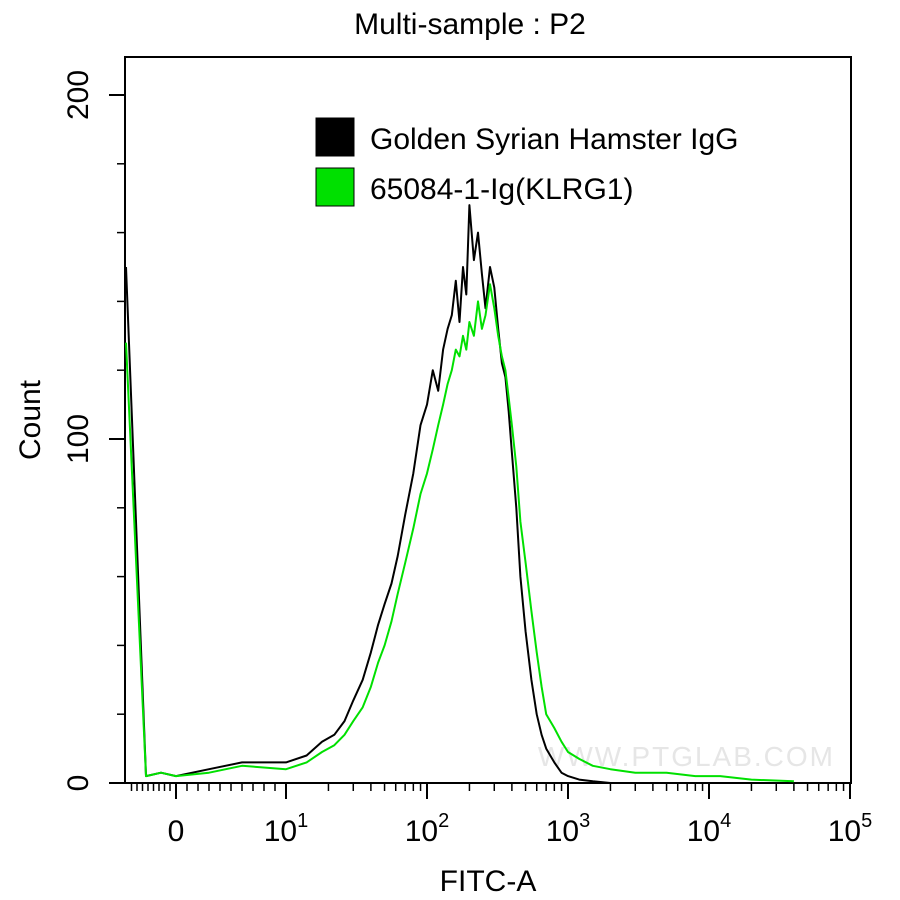  What do you see at coordinates (686, 756) in the screenshot?
I see `watermark-text: WWW.PTGLAB.COM` at bounding box center [686, 756].